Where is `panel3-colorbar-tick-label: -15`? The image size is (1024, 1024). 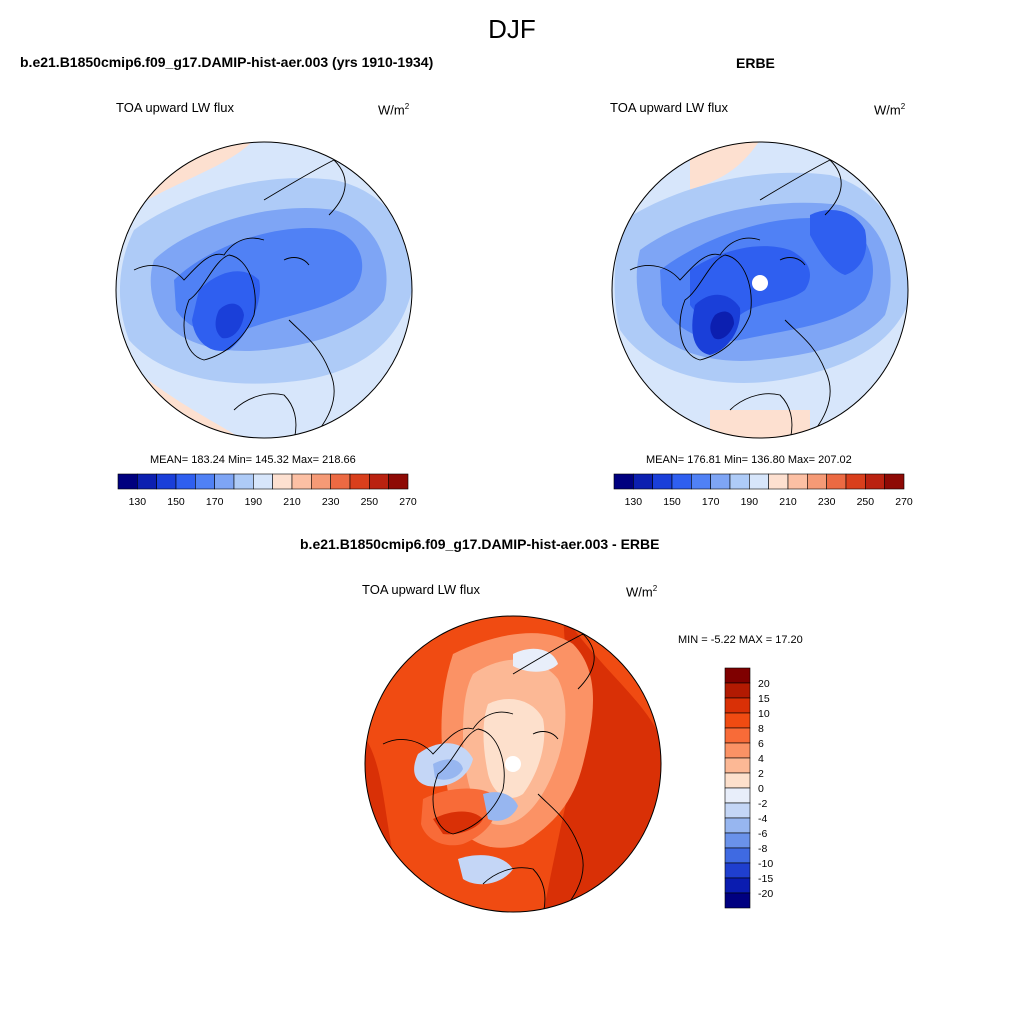 panel3-colorbar-tick-label: -15 is located at coordinates (765, 879).